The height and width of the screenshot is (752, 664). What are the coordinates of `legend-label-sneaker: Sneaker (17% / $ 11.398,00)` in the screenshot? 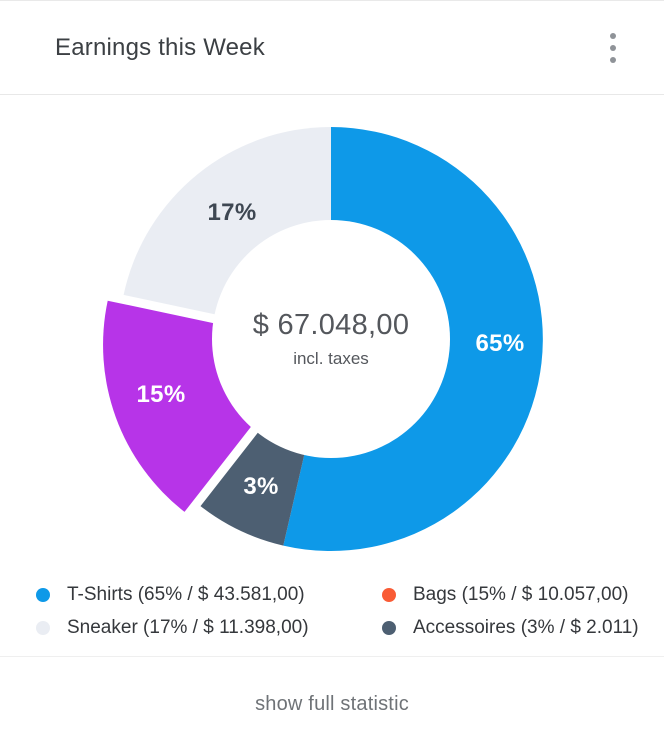 It's located at (188, 627).